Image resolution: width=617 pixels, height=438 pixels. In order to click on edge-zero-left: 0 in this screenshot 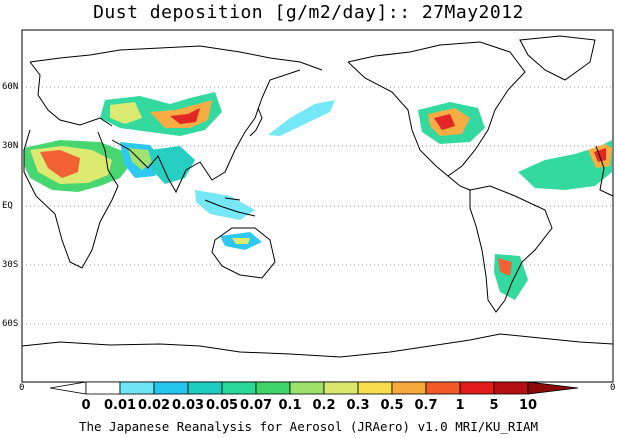, I will do `click(22, 388)`.